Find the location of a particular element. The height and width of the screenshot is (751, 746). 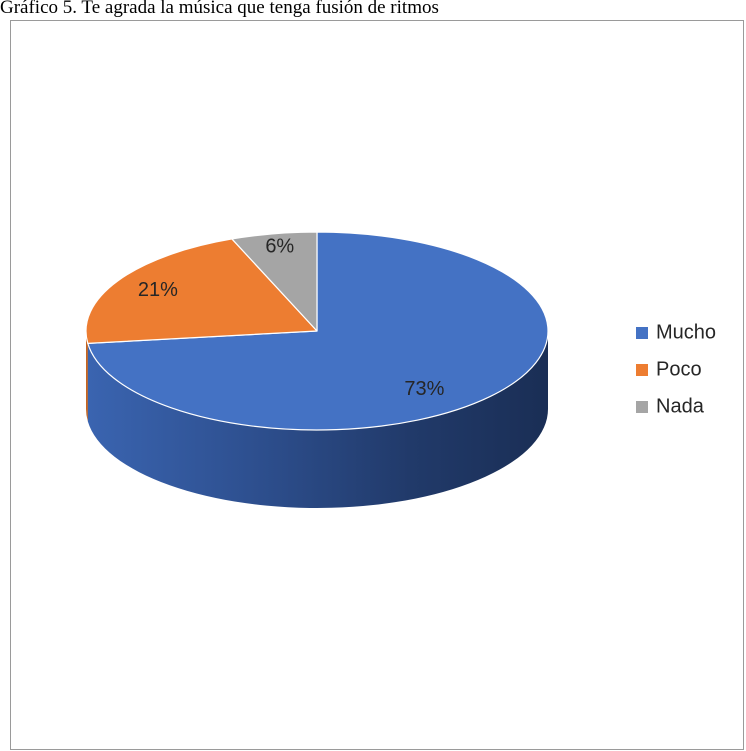

data-labels: 73% 21% 6% is located at coordinates (291, 318).